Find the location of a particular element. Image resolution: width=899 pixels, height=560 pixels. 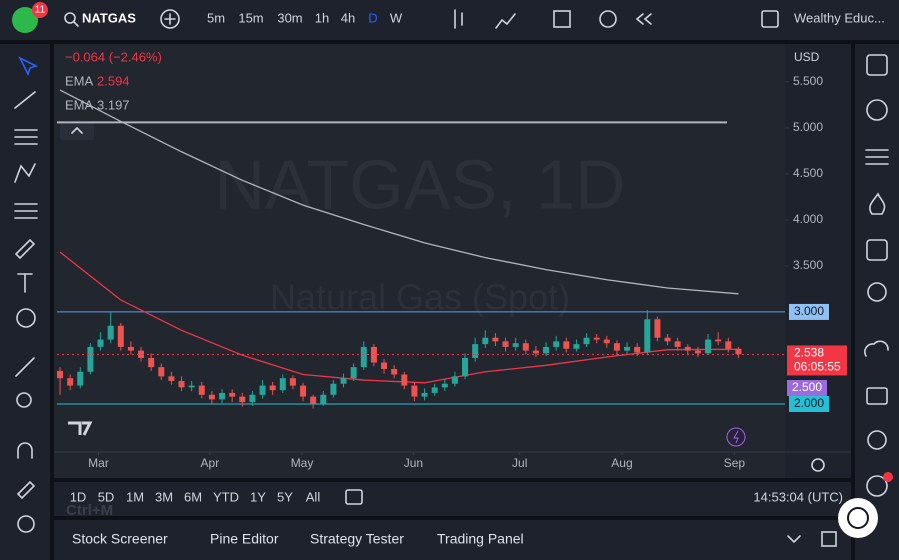

currency: USD is located at coordinates (807, 57).